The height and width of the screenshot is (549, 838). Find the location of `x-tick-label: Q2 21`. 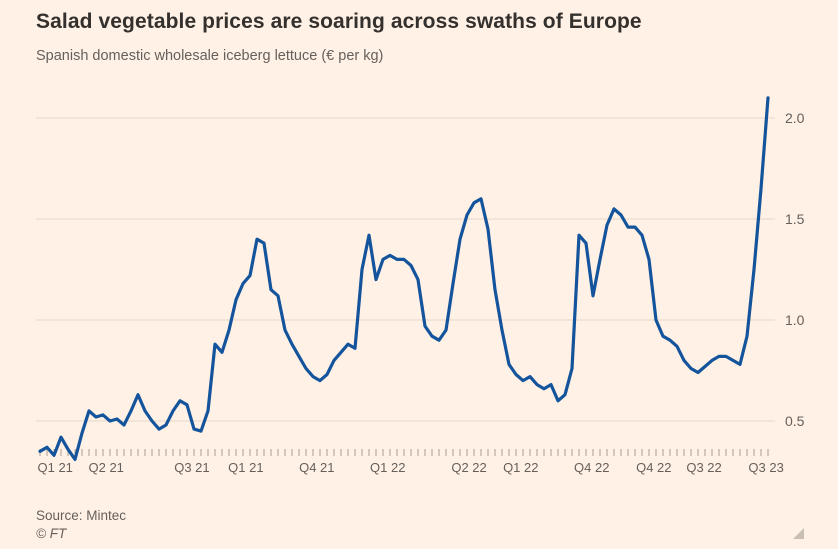

x-tick-label: Q2 21 is located at coordinates (106, 467).